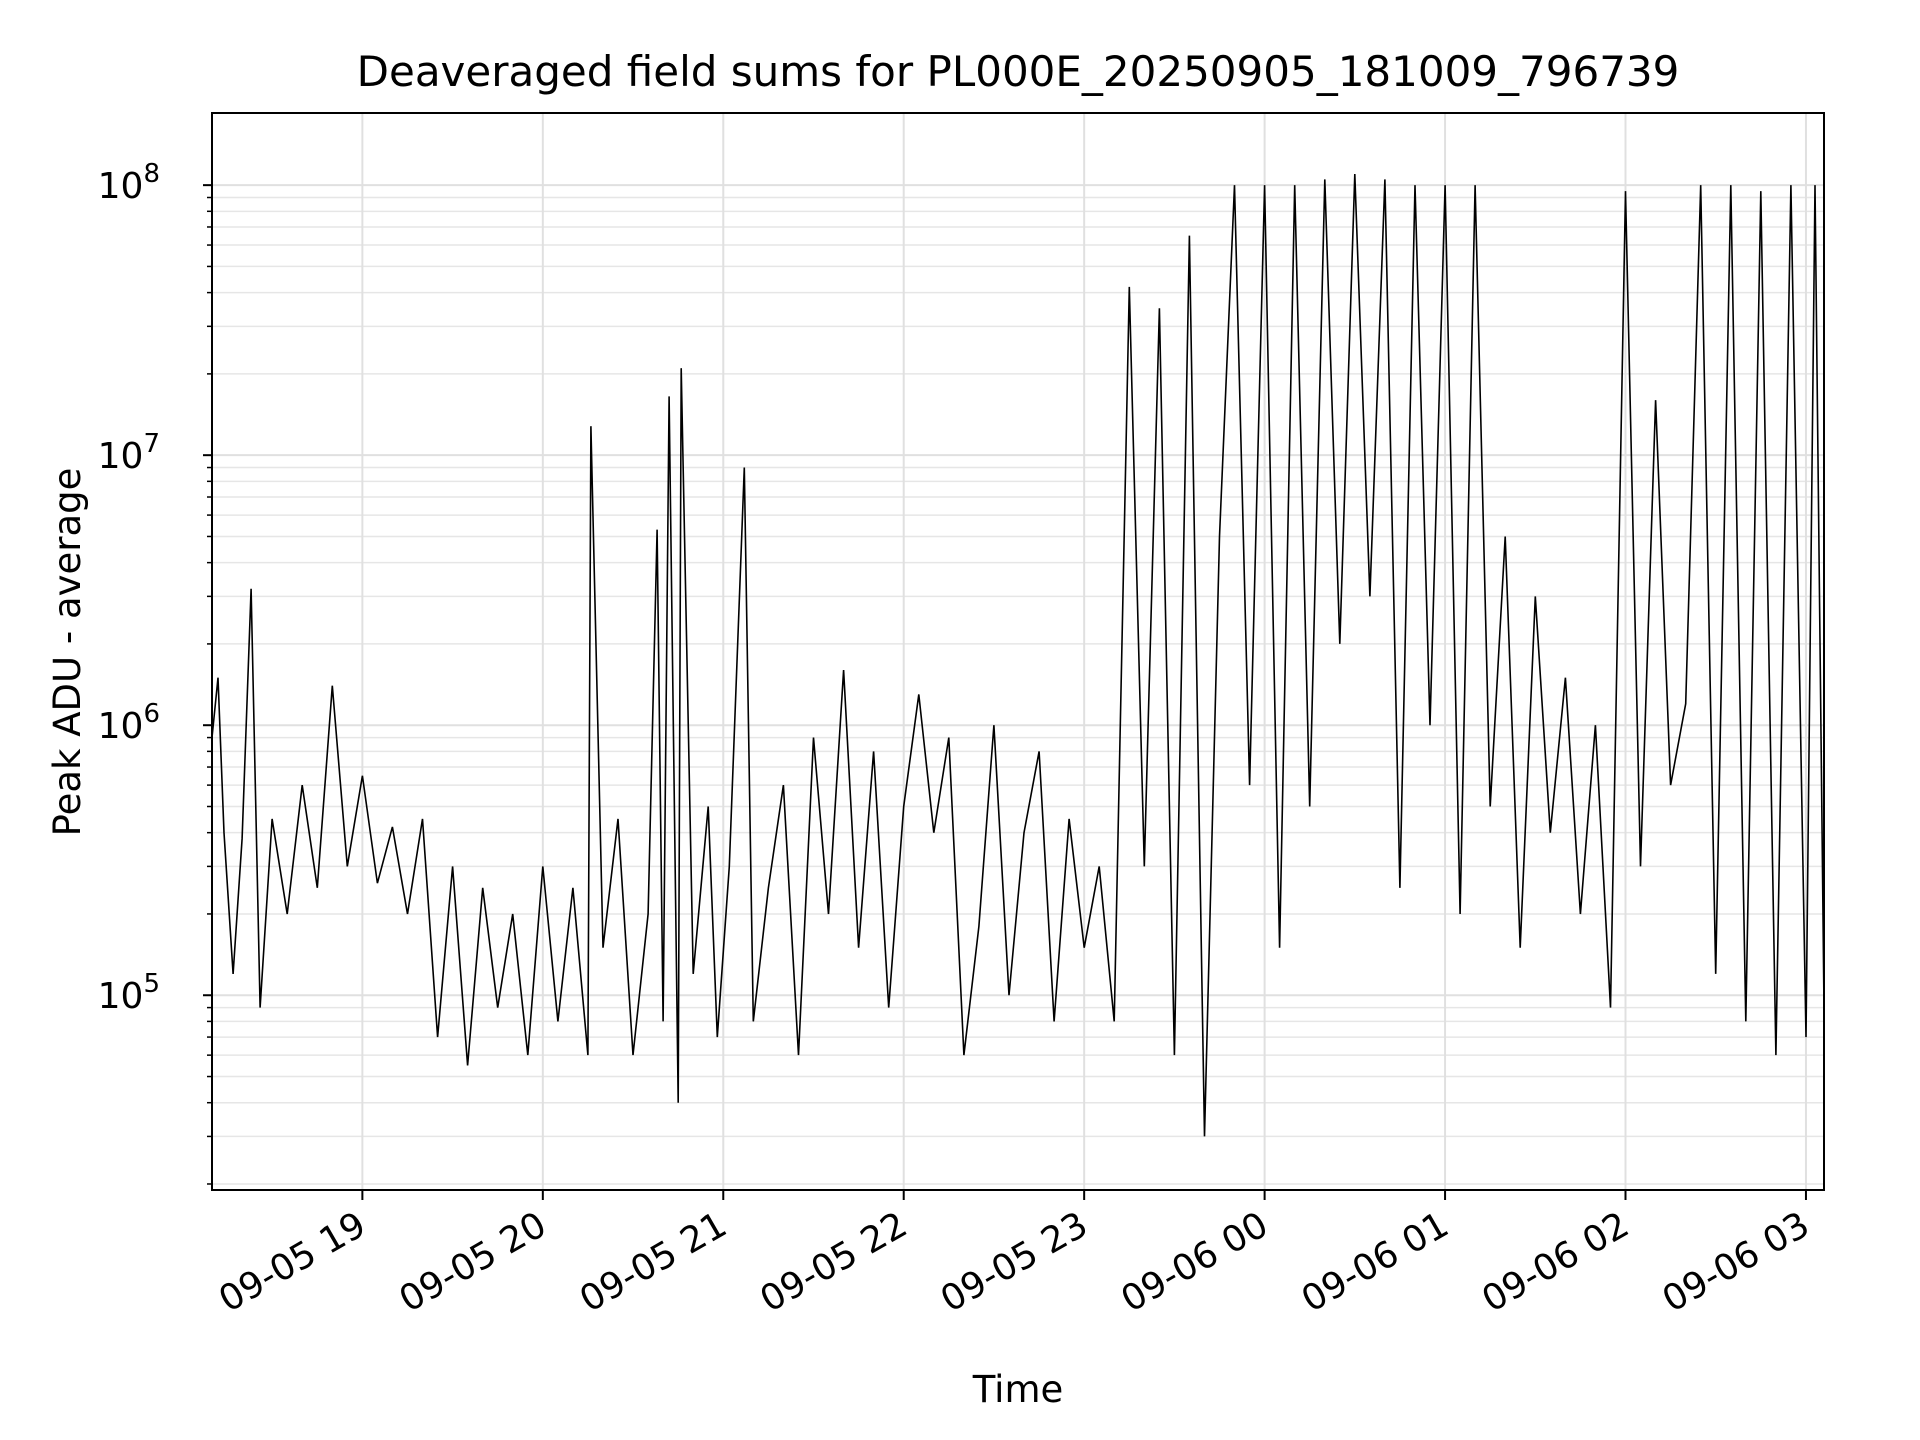  Describe the element at coordinates (129, 723) in the screenshot. I see `y-tick-label: 10⁶` at that location.